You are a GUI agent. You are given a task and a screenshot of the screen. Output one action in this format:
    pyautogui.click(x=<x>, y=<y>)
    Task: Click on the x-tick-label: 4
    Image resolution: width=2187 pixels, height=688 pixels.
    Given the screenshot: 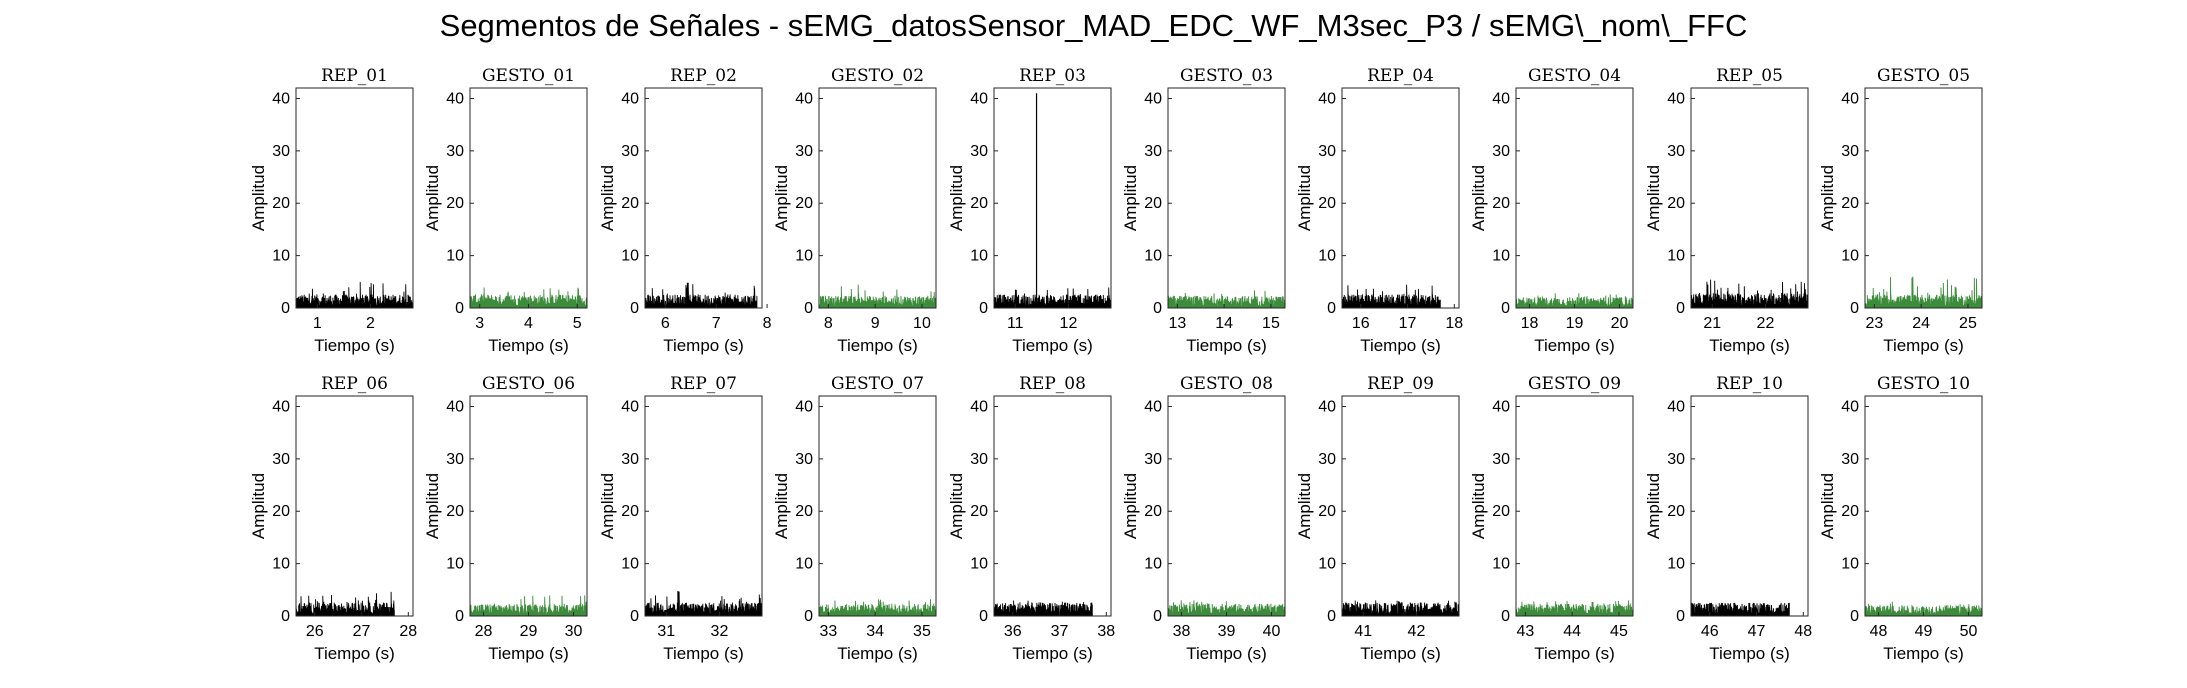 What is the action you would take?
    pyautogui.click(x=528, y=323)
    